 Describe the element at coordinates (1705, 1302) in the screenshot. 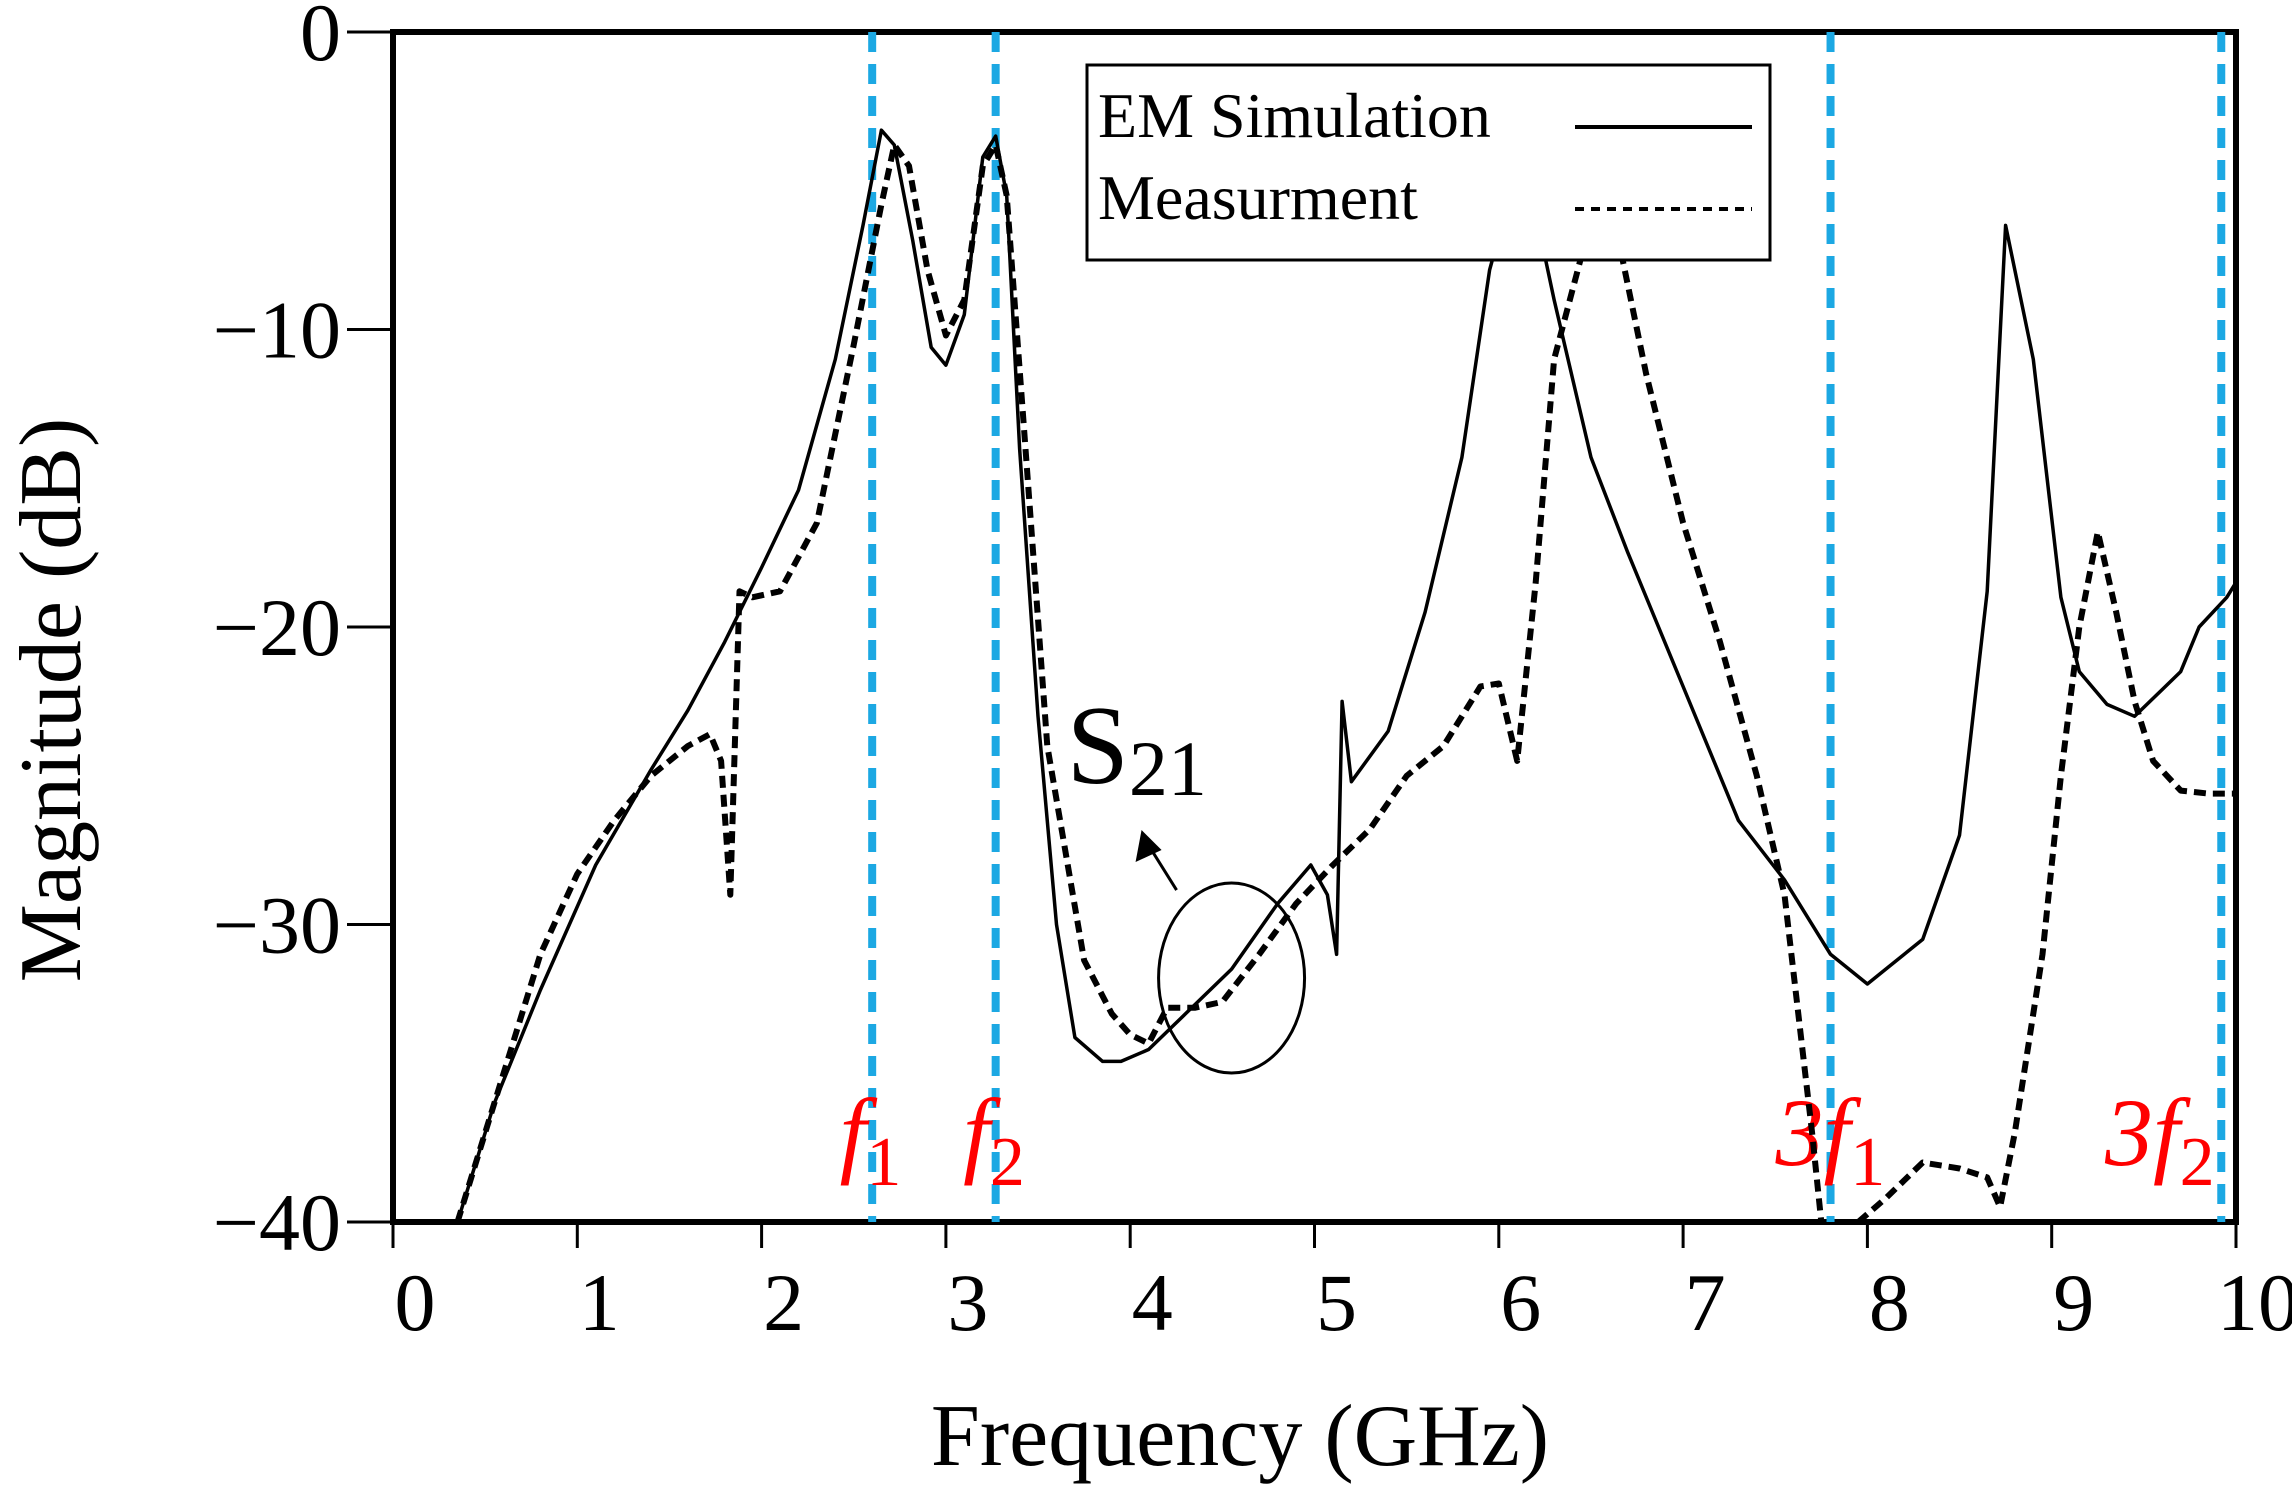

I see `x-tick-label: 7` at that location.